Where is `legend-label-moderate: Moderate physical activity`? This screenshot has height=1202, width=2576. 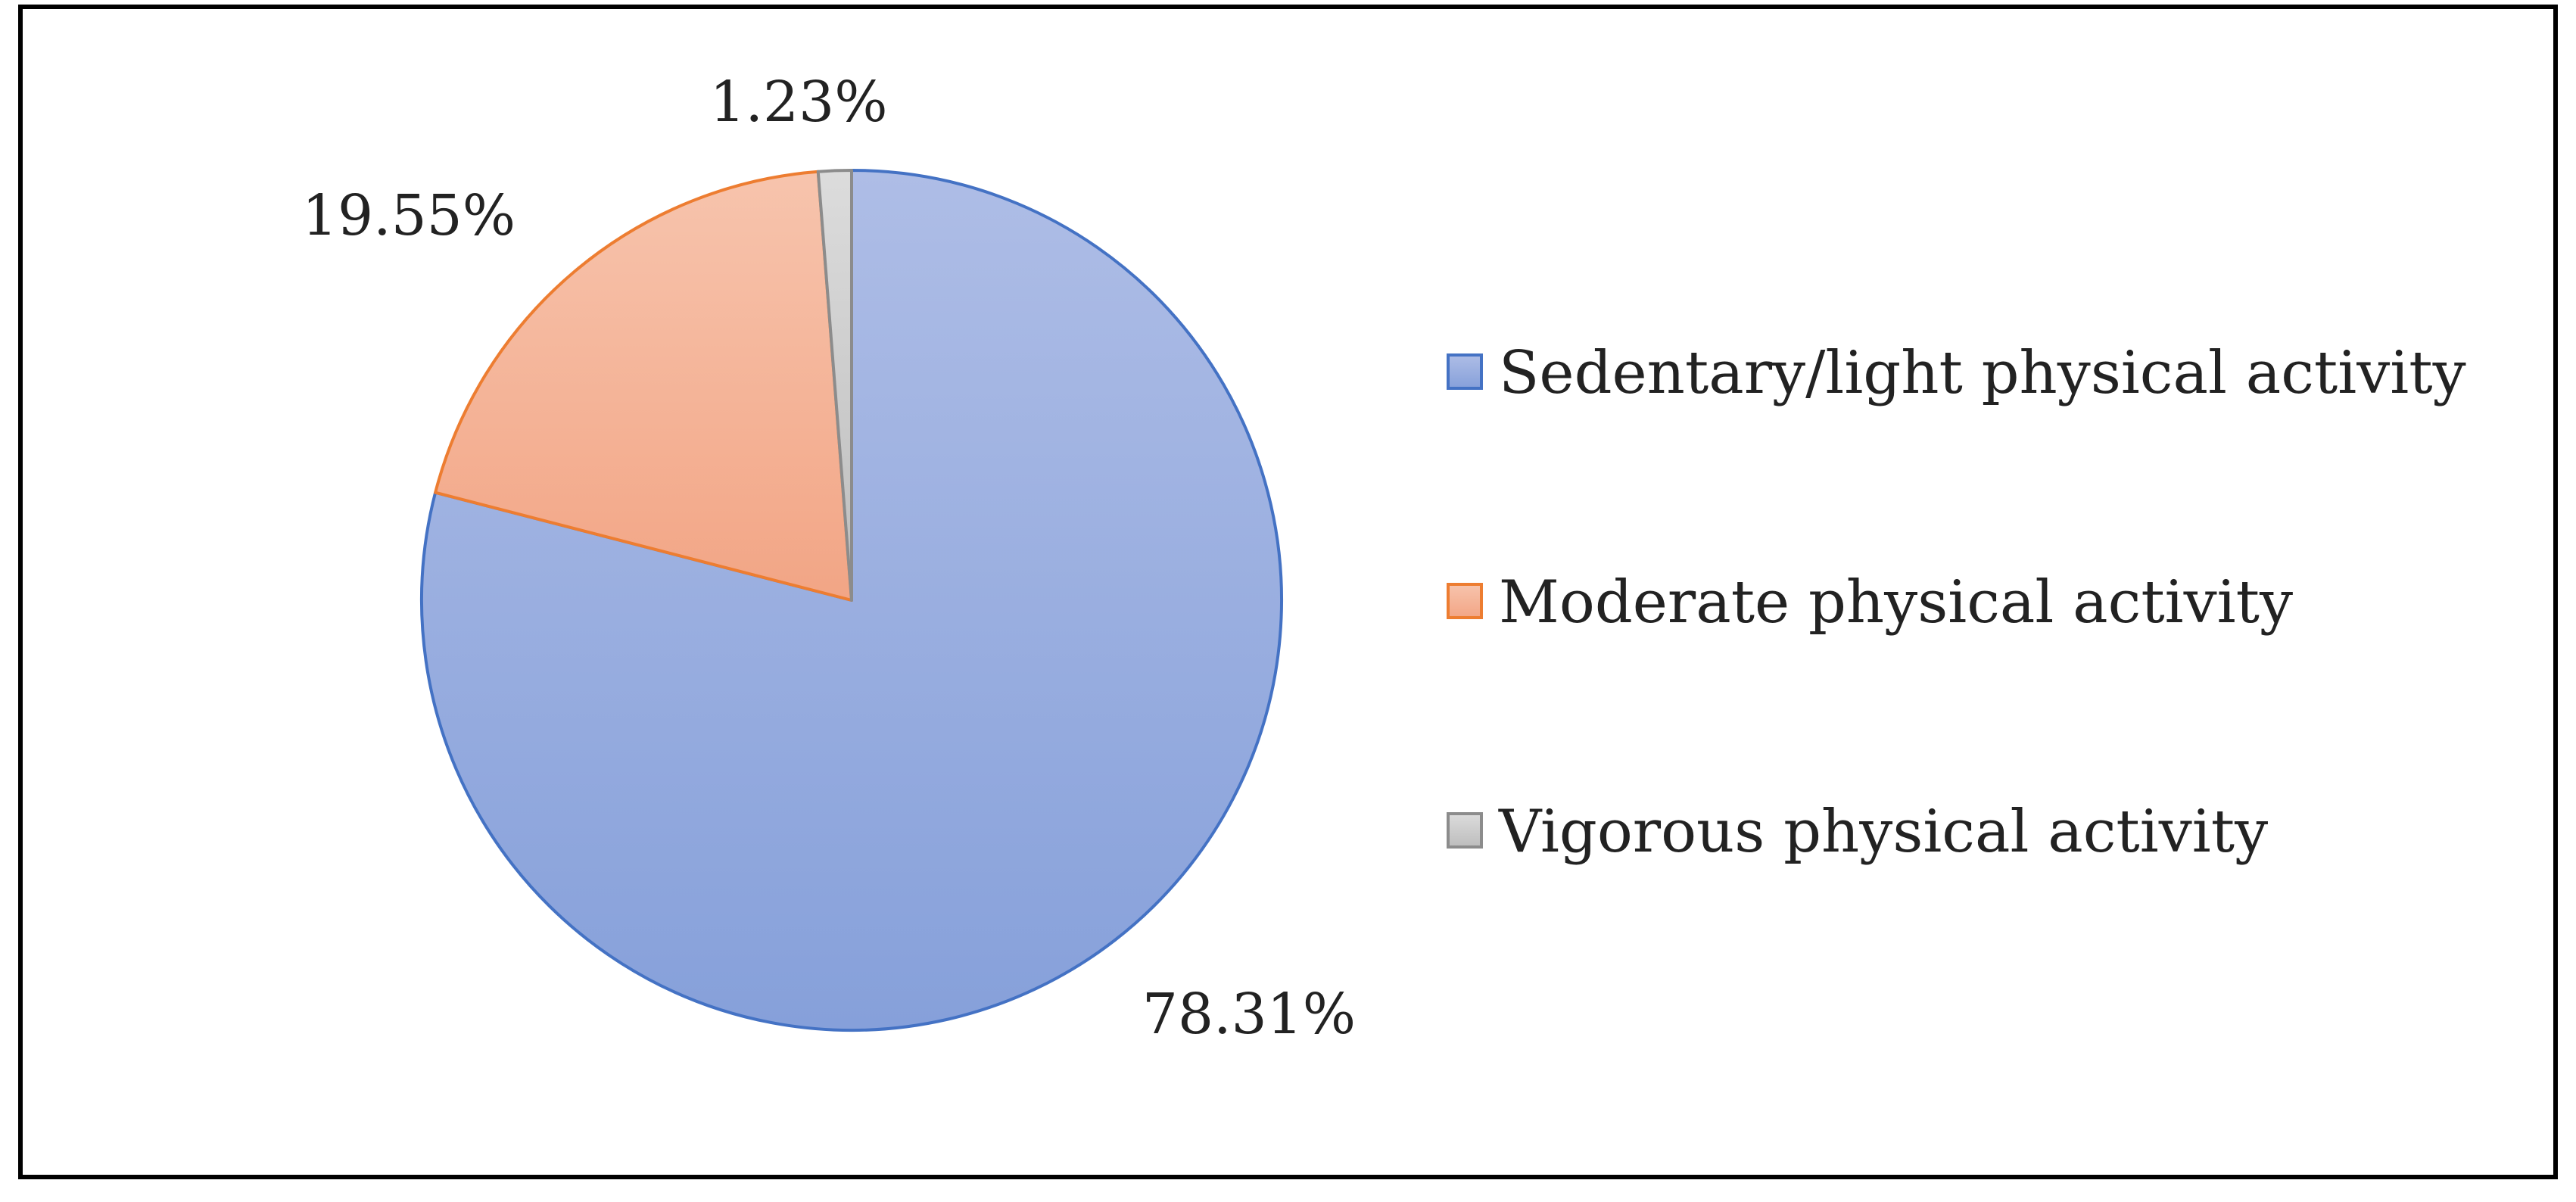
legend-label-moderate: Moderate physical activity is located at coordinates (1896, 602).